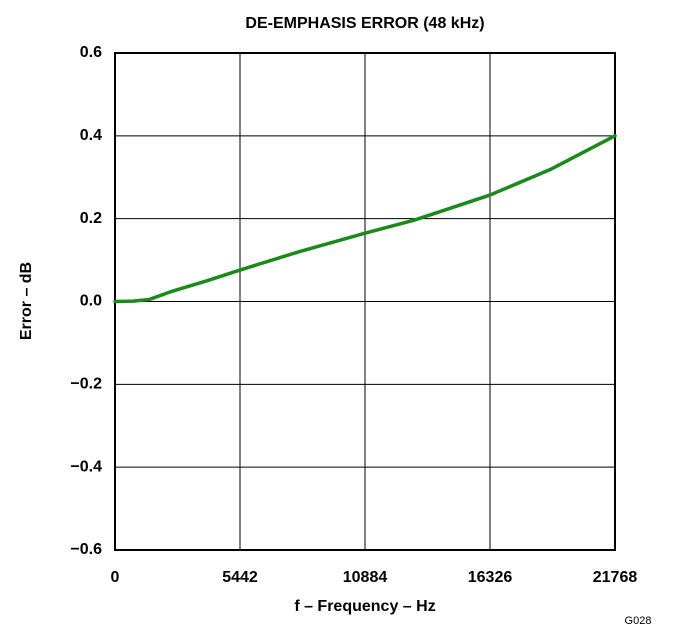 The width and height of the screenshot is (673, 631). I want to click on y-tick-label: −0.6, so click(86, 549).